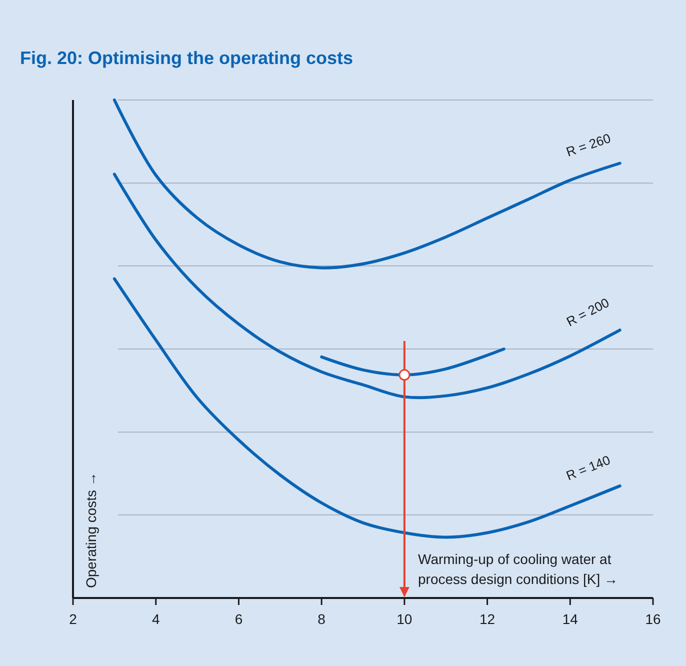  What do you see at coordinates (322, 619) in the screenshot?
I see `x-tick-label: 8` at bounding box center [322, 619].